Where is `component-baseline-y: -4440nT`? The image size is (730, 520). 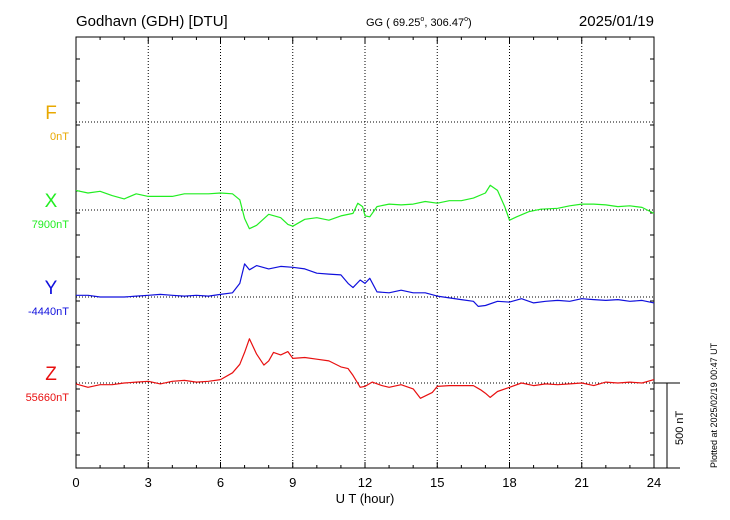 component-baseline-y: -4440nT is located at coordinates (48, 312).